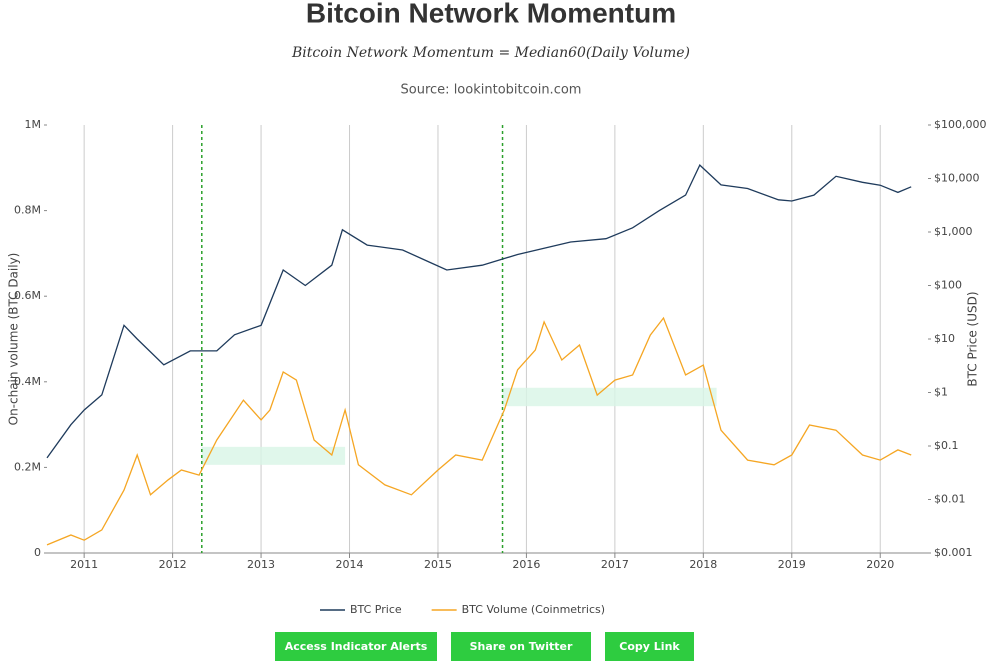  I want to click on x-tick-label: 2017, so click(615, 564).